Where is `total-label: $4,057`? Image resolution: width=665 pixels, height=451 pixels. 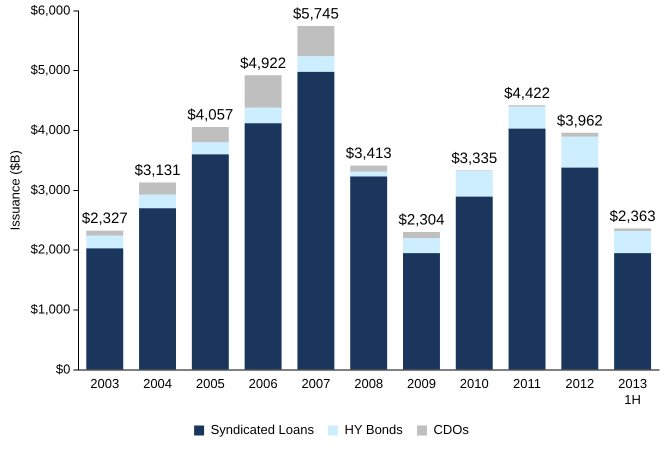 total-label: $4,057 is located at coordinates (210, 115).